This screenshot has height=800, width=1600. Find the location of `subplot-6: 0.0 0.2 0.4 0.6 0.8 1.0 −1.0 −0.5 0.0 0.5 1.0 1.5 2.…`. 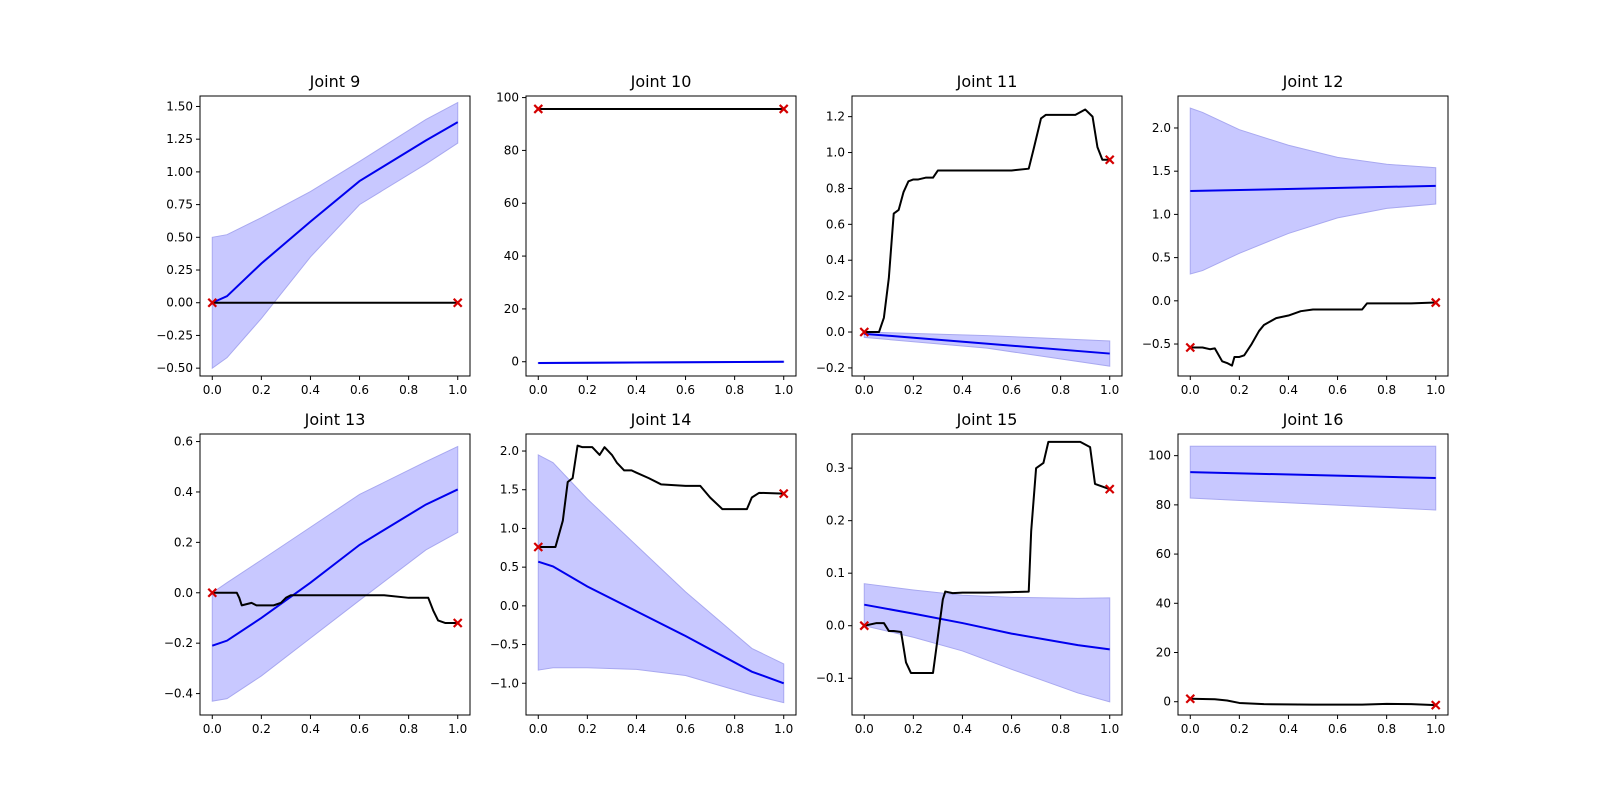

subplot-6: 0.0 0.2 0.4 0.6 0.8 1.0 −1.0 −0.5 0.0 0.5 1.0 1.5 2.… is located at coordinates (643, 573).